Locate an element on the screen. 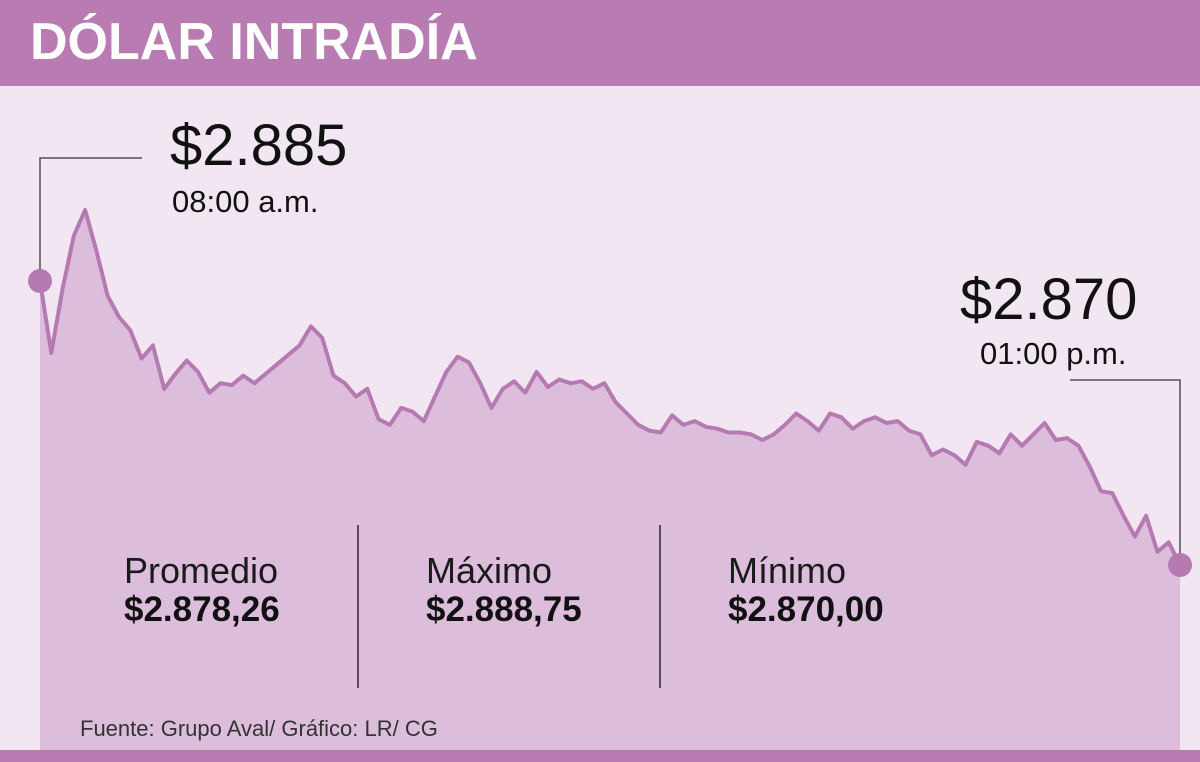  stat-max-label: Máximo is located at coordinates (489, 570).